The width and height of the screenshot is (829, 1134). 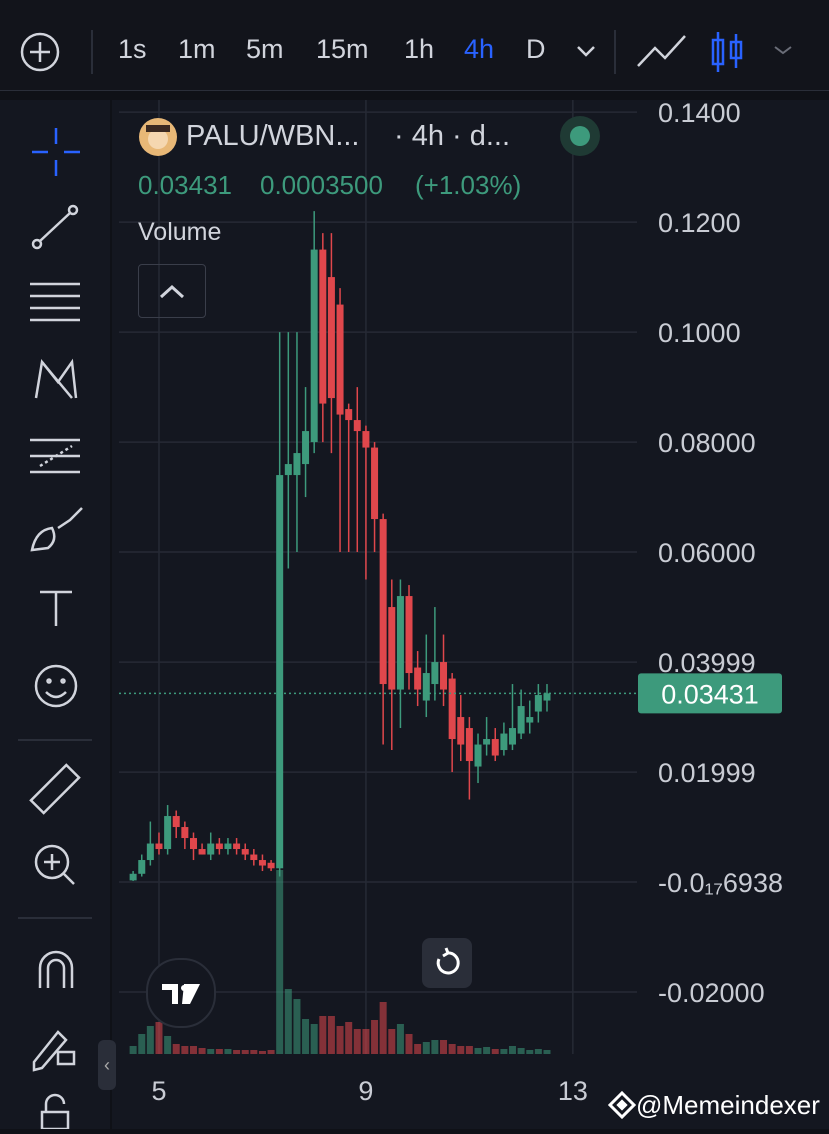 I want to click on indicator-name: Volume, so click(x=180, y=232).